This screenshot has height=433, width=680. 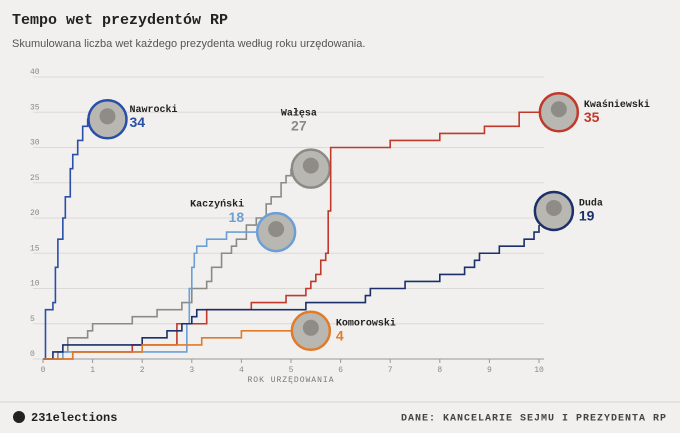 I want to click on x-tick-label: 7, so click(x=390, y=370).